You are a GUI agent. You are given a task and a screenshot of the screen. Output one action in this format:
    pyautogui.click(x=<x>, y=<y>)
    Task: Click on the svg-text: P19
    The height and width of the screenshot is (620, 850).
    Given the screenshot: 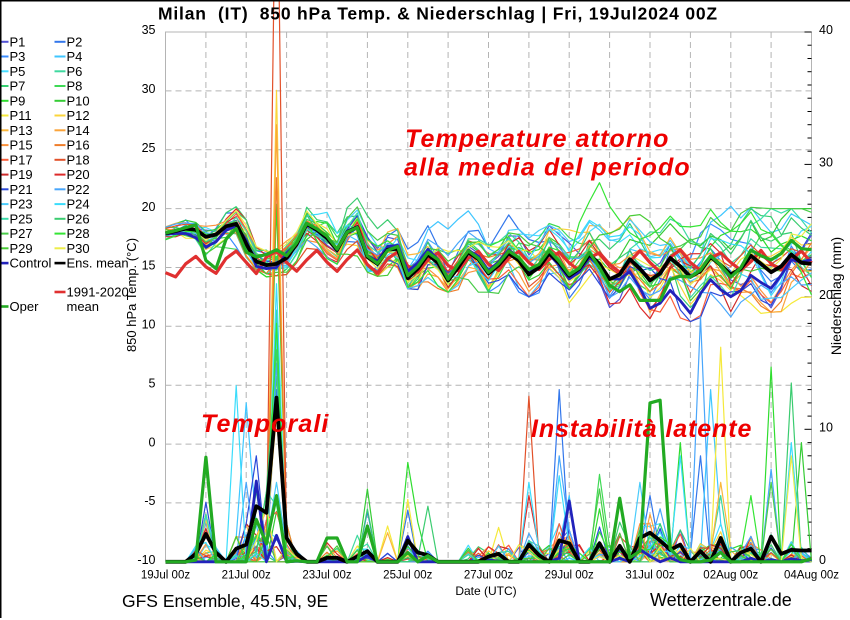 What is the action you would take?
    pyautogui.click(x=21, y=174)
    